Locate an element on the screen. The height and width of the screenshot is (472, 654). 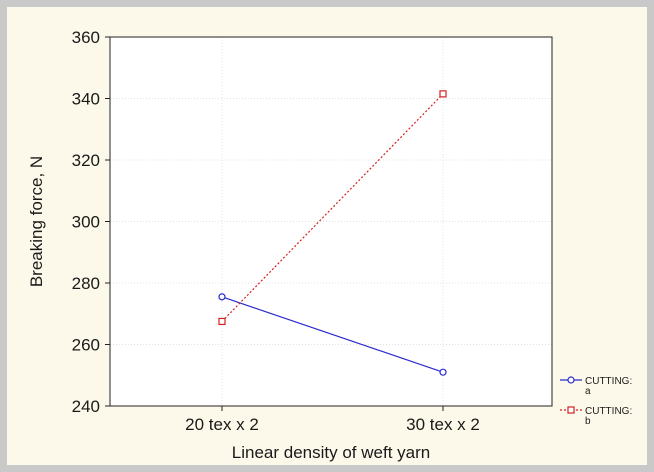
y-tick-label: 260 is located at coordinates (86, 345).